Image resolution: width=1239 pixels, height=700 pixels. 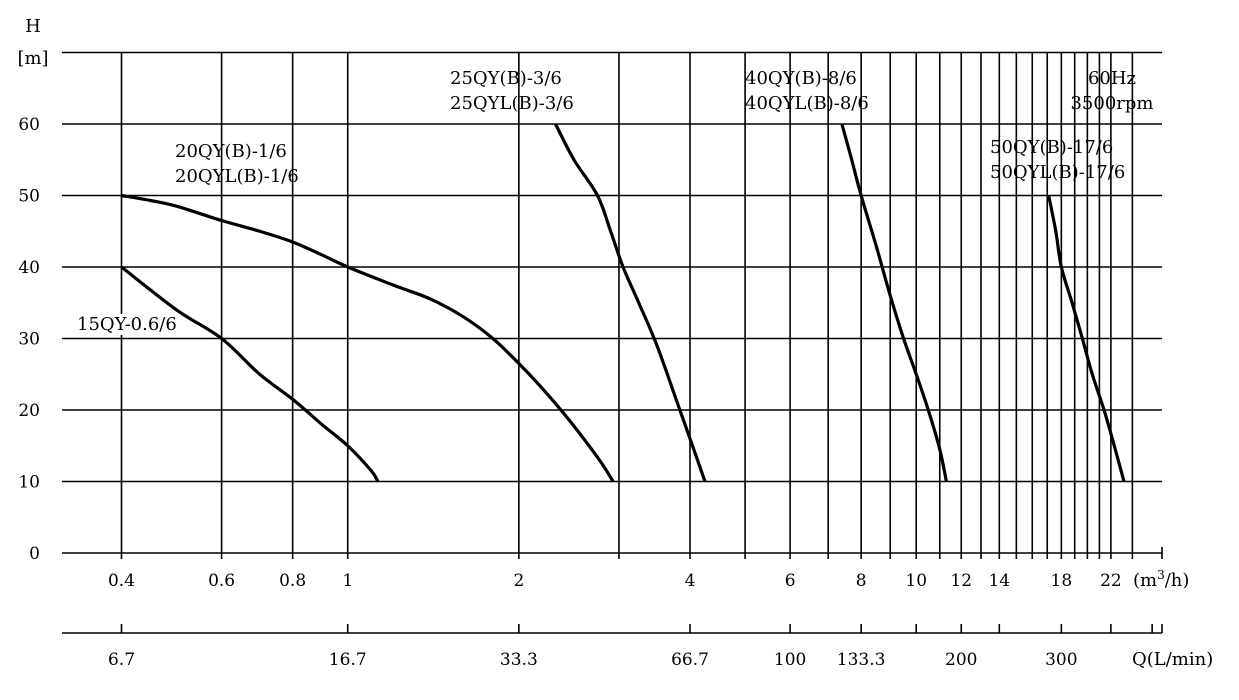 What do you see at coordinates (347, 581) in the screenshot?
I see `x-tick-label: 1` at bounding box center [347, 581].